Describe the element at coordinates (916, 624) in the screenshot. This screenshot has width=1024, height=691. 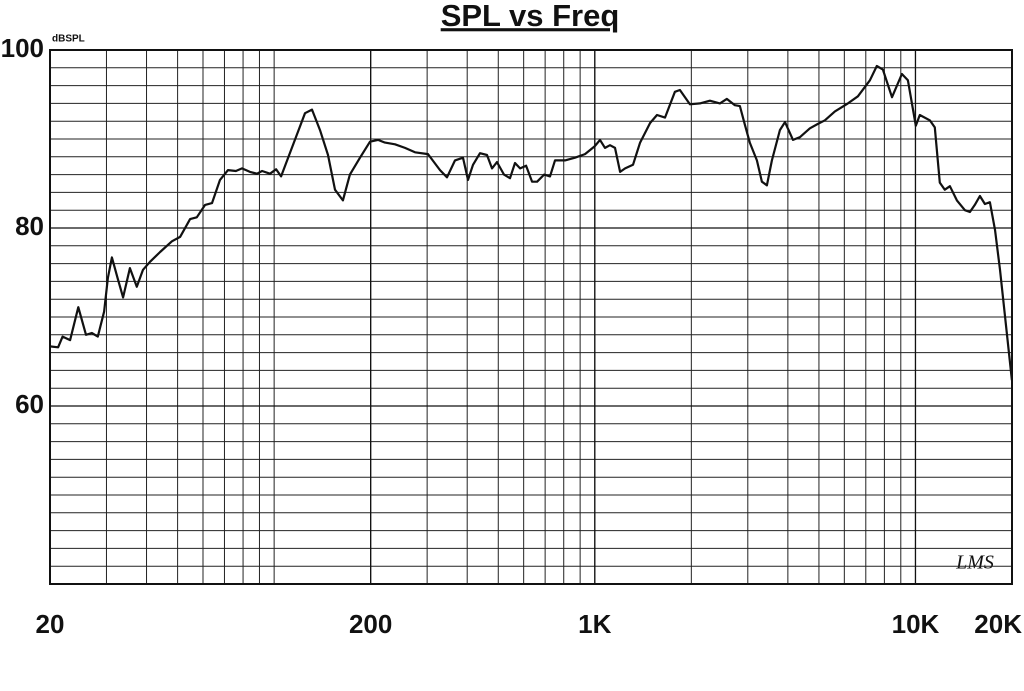
I see `x-tick-label: 10K` at that location.